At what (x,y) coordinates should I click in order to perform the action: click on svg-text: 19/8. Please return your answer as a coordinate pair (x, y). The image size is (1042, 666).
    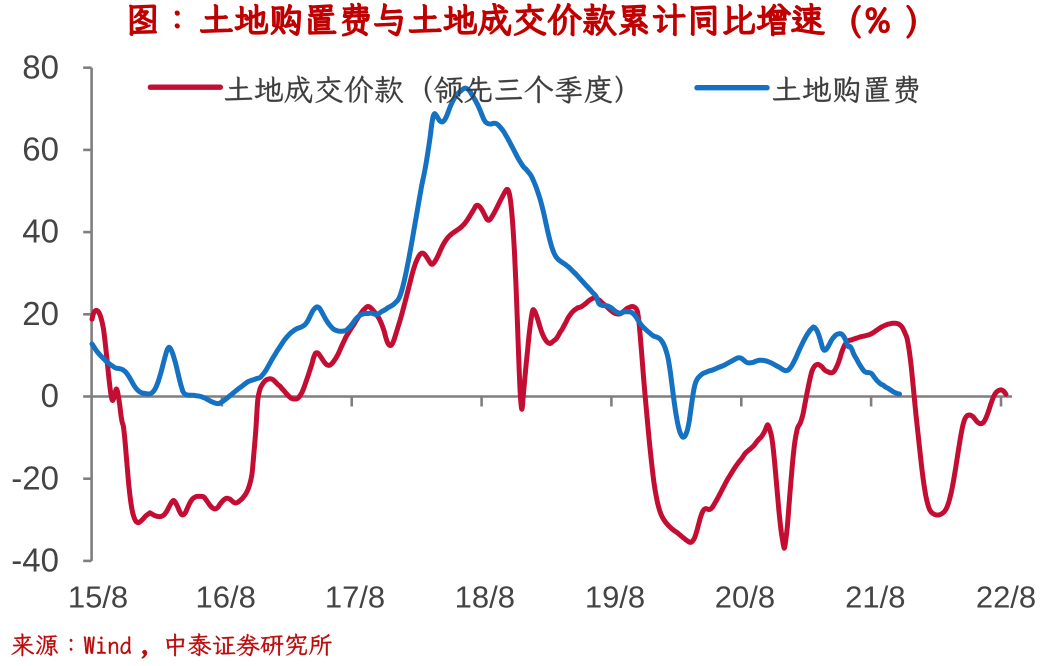
    Looking at the image, I should click on (615, 596).